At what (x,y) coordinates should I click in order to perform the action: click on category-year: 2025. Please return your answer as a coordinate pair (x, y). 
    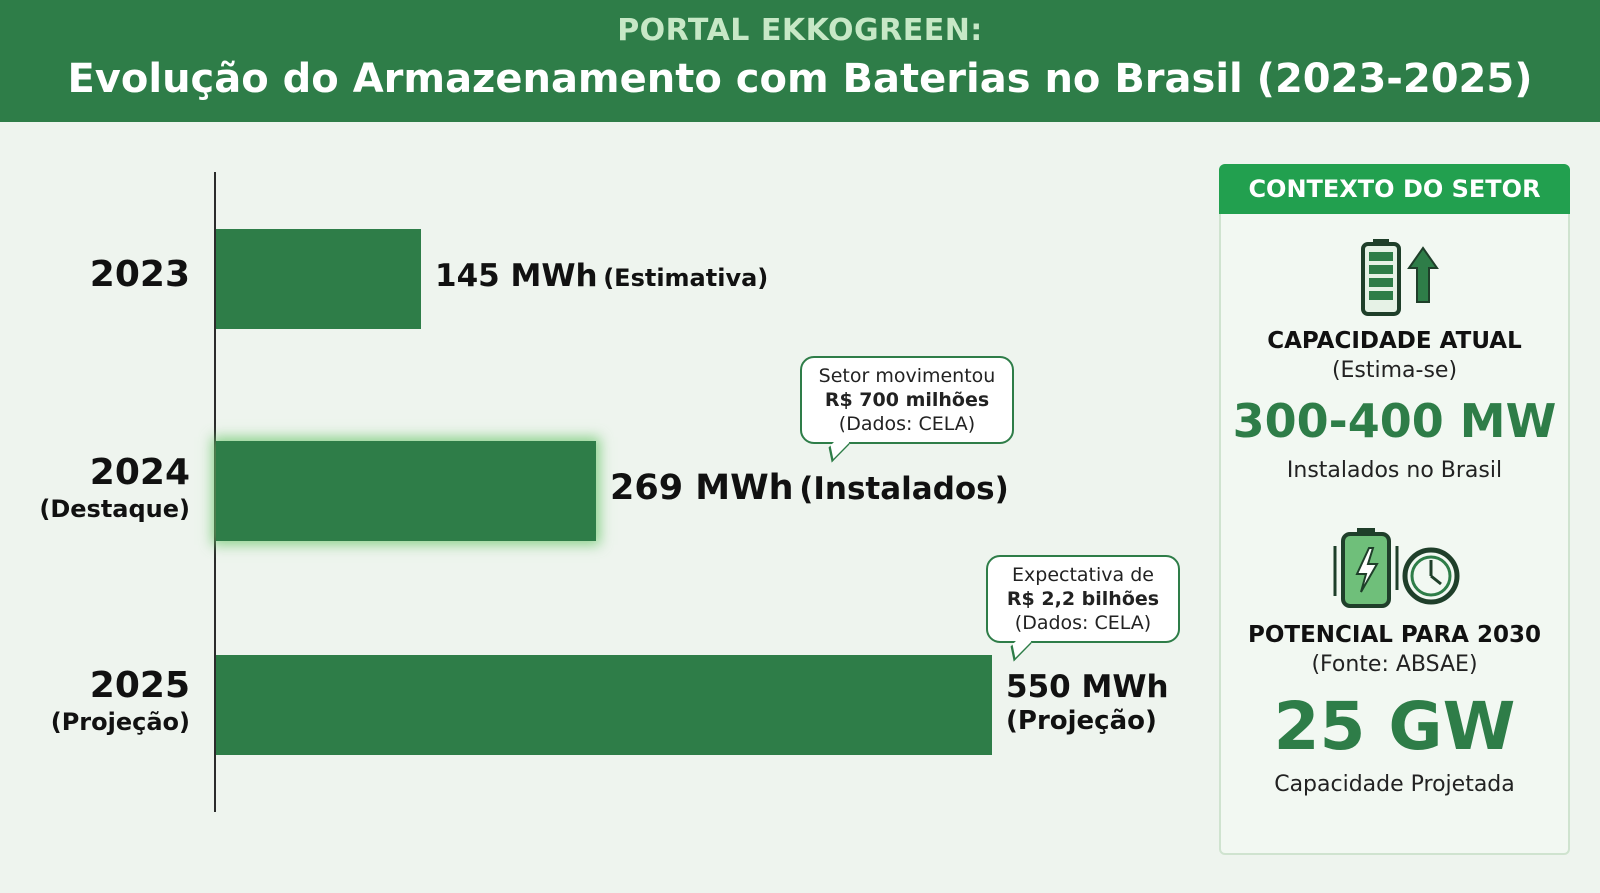
    Looking at the image, I should click on (139, 685).